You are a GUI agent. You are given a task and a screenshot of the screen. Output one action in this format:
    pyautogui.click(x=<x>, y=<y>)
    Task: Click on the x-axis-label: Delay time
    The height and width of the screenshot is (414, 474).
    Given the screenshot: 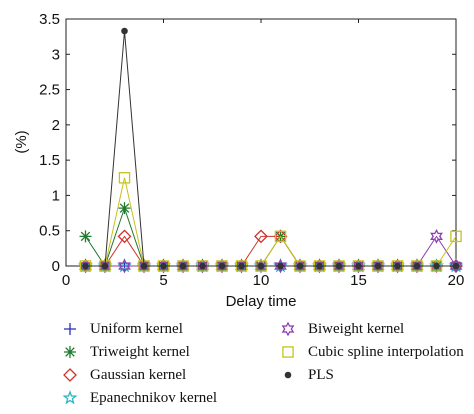 What is the action you would take?
    pyautogui.click(x=261, y=301)
    